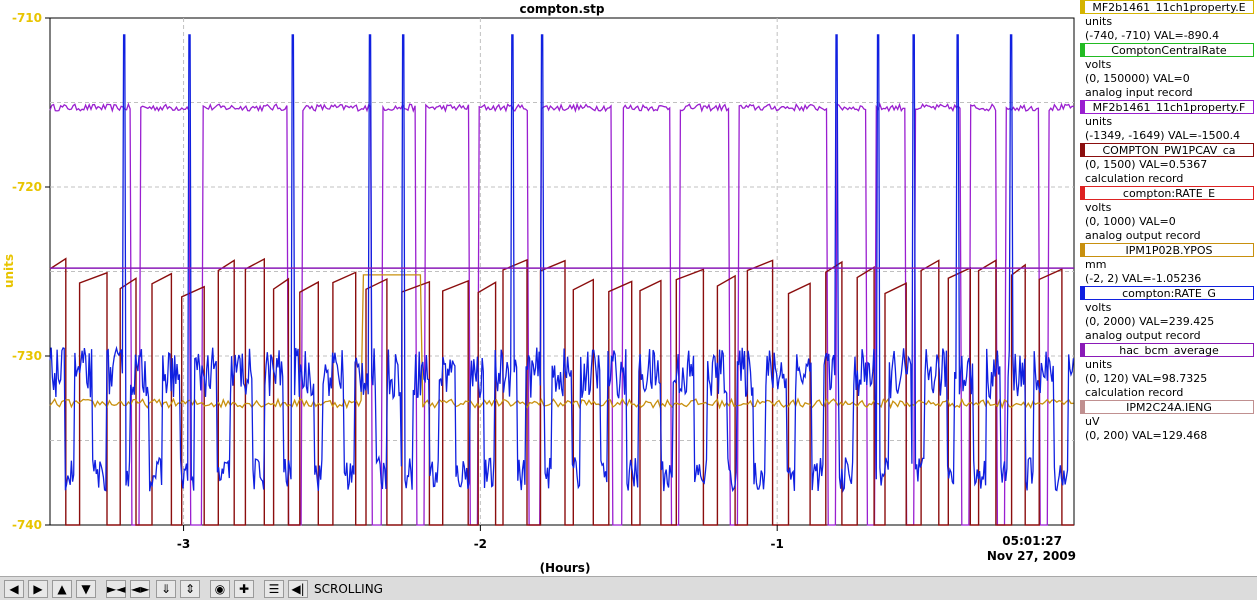 The width and height of the screenshot is (1257, 600). Describe the element at coordinates (628, 588) in the screenshot. I see `toolbar: ◀ ▶ ▲ ▼ ►◄ ◄► ⇓ ⇕ ◉ ✚ ☰ ◀| SCROLLING` at that location.